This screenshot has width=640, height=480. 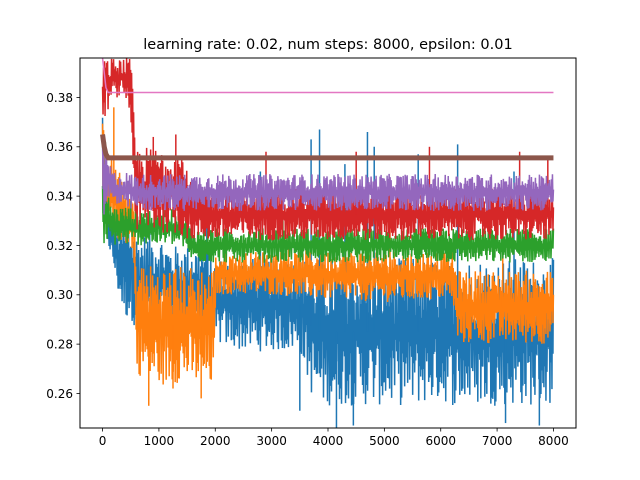 What do you see at coordinates (159, 441) in the screenshot?
I see `x-tick-label-1000: 1000` at bounding box center [159, 441].